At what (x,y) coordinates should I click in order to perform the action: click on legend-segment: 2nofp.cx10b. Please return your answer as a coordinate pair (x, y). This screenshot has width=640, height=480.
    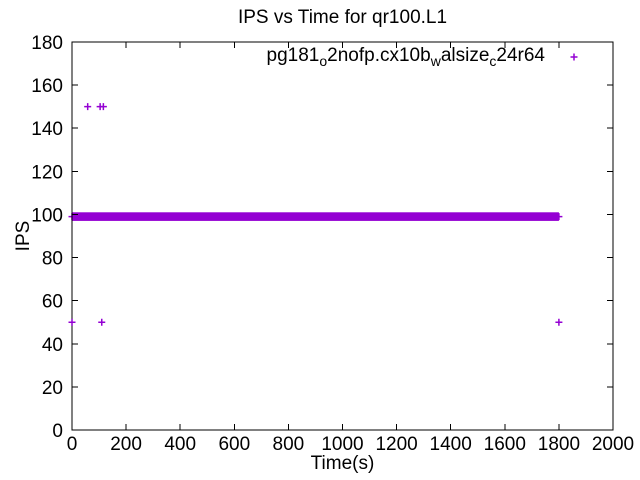
    Looking at the image, I should click on (379, 55).